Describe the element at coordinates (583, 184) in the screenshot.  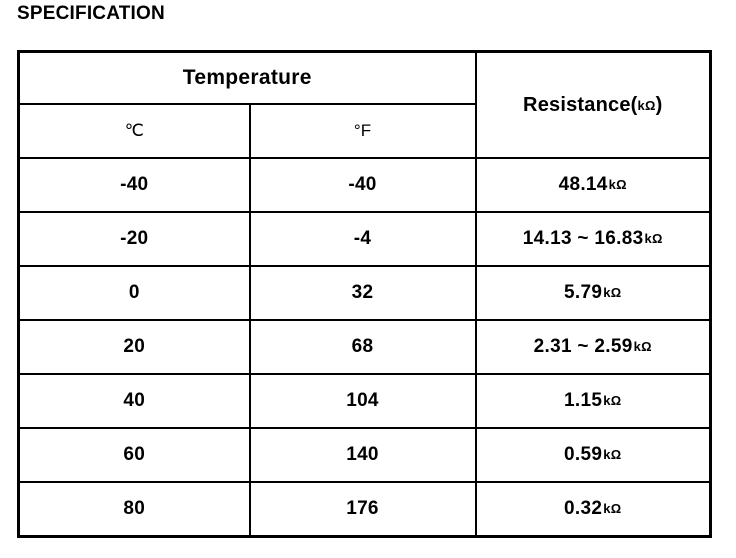
I see `cell-resistance-value: 48.14` at that location.